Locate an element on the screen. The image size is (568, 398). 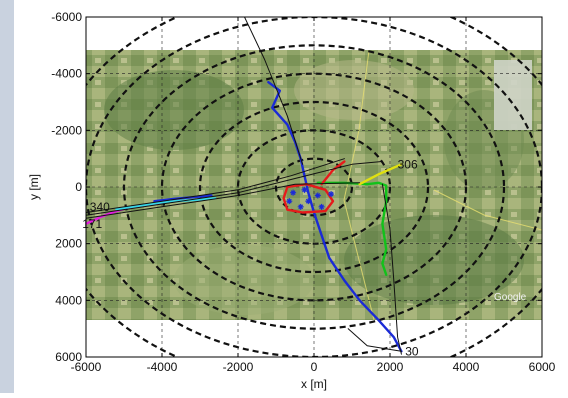
annotation-label: 306 is located at coordinates (408, 164).